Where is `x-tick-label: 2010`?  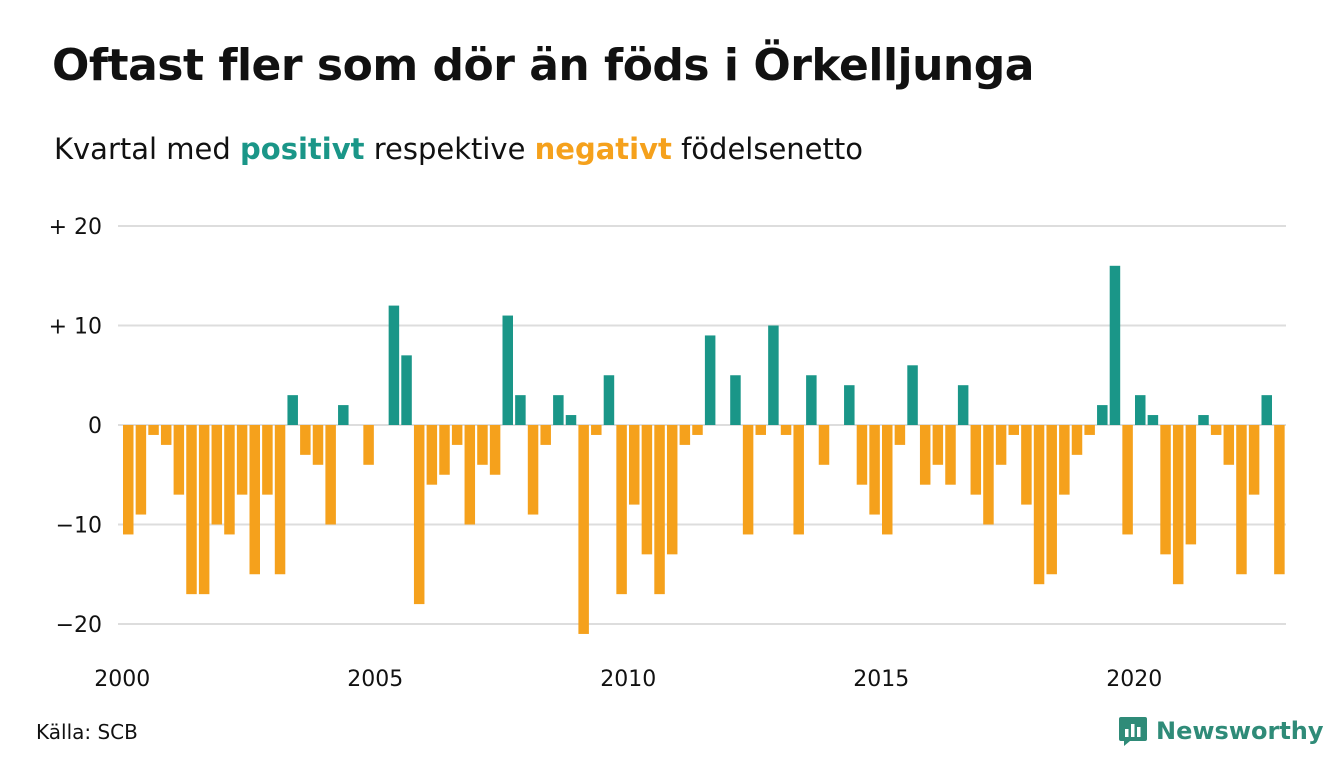 x-tick-label: 2010 is located at coordinates (628, 679).